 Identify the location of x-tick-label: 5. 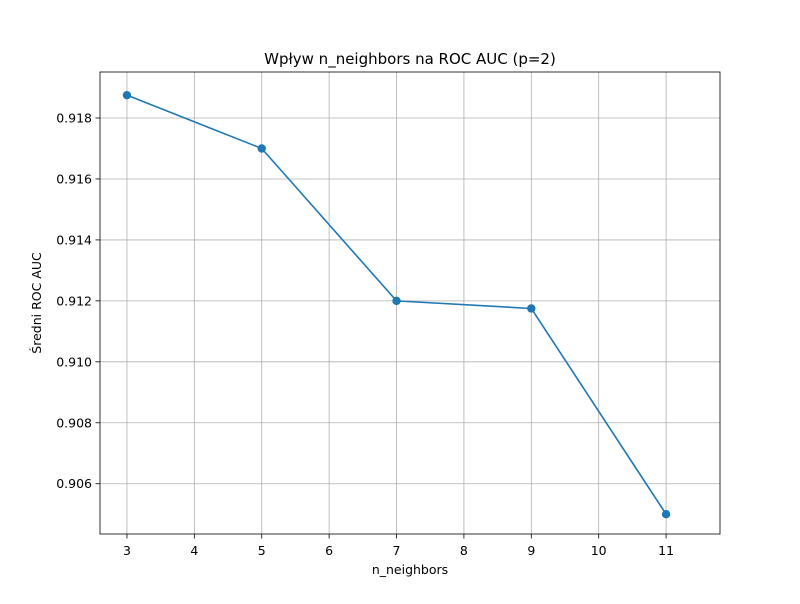
(262, 550).